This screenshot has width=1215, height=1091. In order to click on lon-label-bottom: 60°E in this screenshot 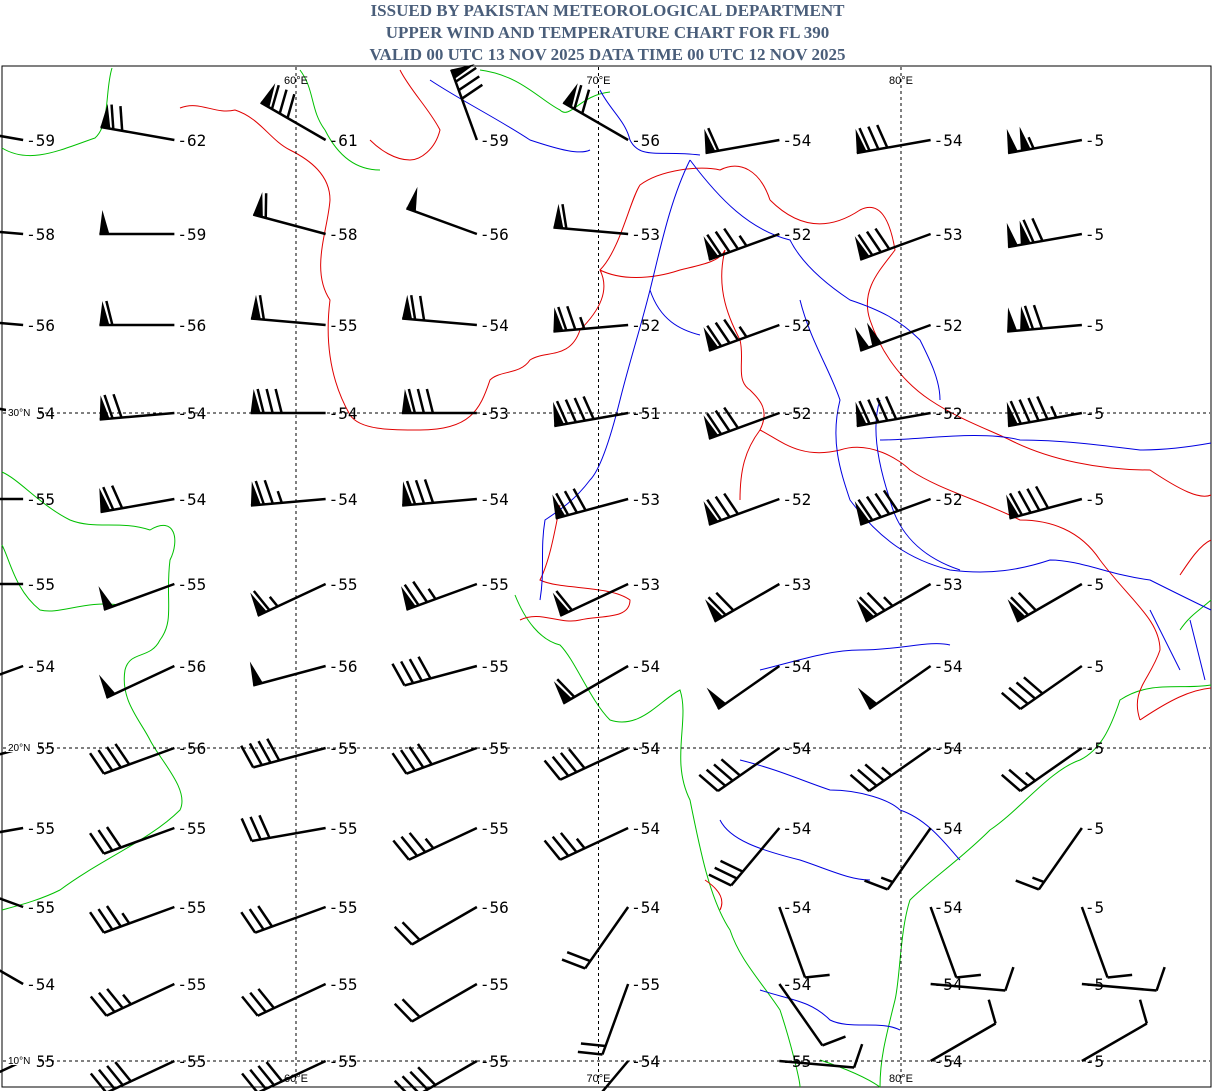, I will do `click(296, 1079)`.